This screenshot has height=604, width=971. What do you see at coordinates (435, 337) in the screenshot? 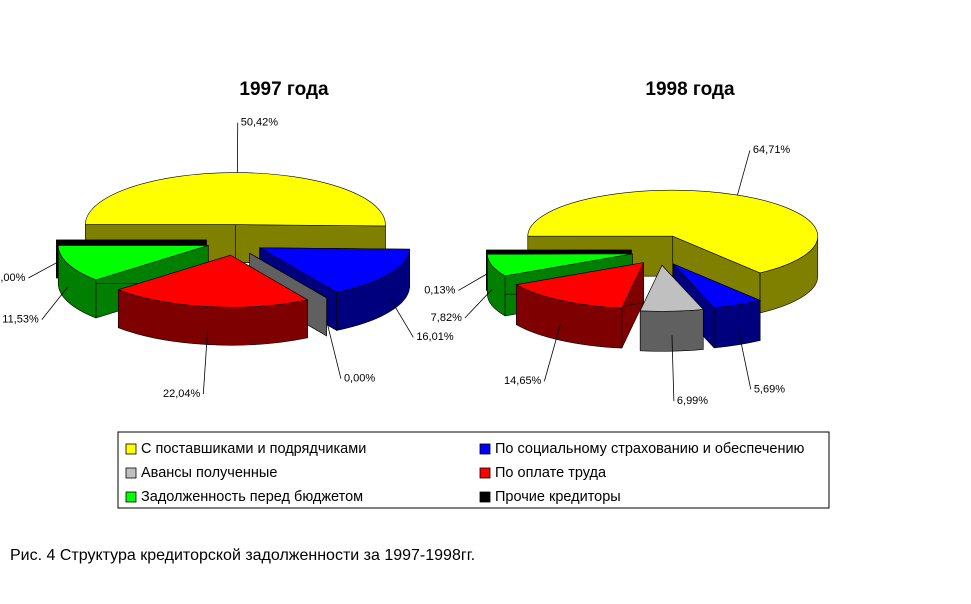
I see `data-label: 16,01%` at bounding box center [435, 337].